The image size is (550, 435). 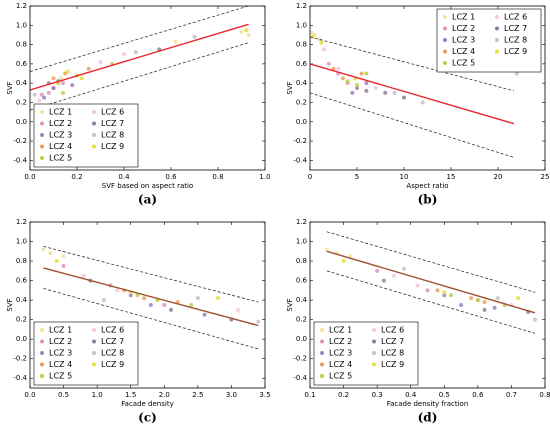 I want to click on x-tick-label: 0.4, so click(x=411, y=395).